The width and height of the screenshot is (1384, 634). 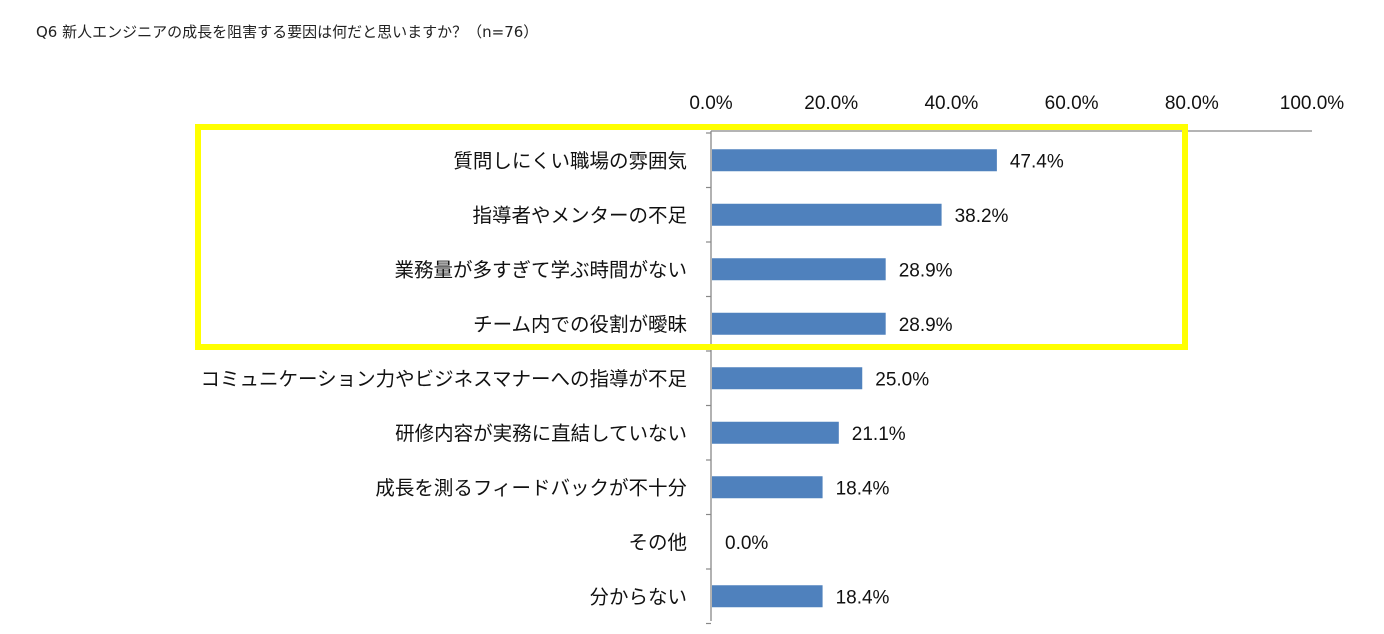 I want to click on x-tick-label: 80.0%, so click(x=1192, y=103).